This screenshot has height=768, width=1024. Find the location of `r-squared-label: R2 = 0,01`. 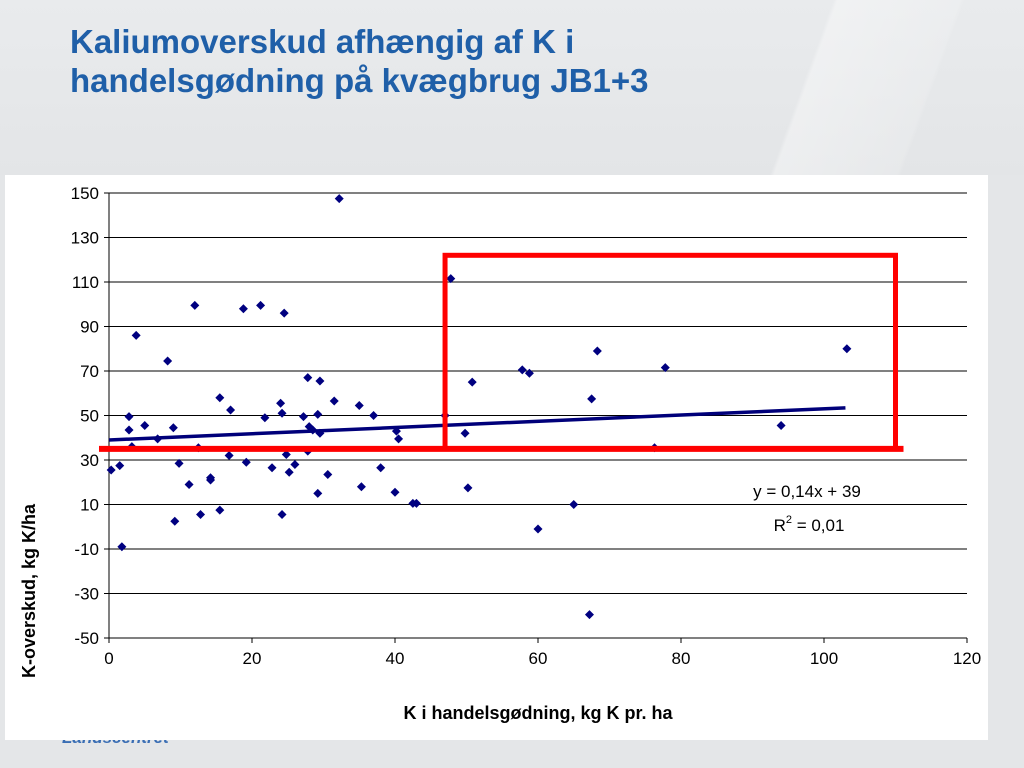

r-squared-label: R2 = 0,01 is located at coordinates (809, 524).